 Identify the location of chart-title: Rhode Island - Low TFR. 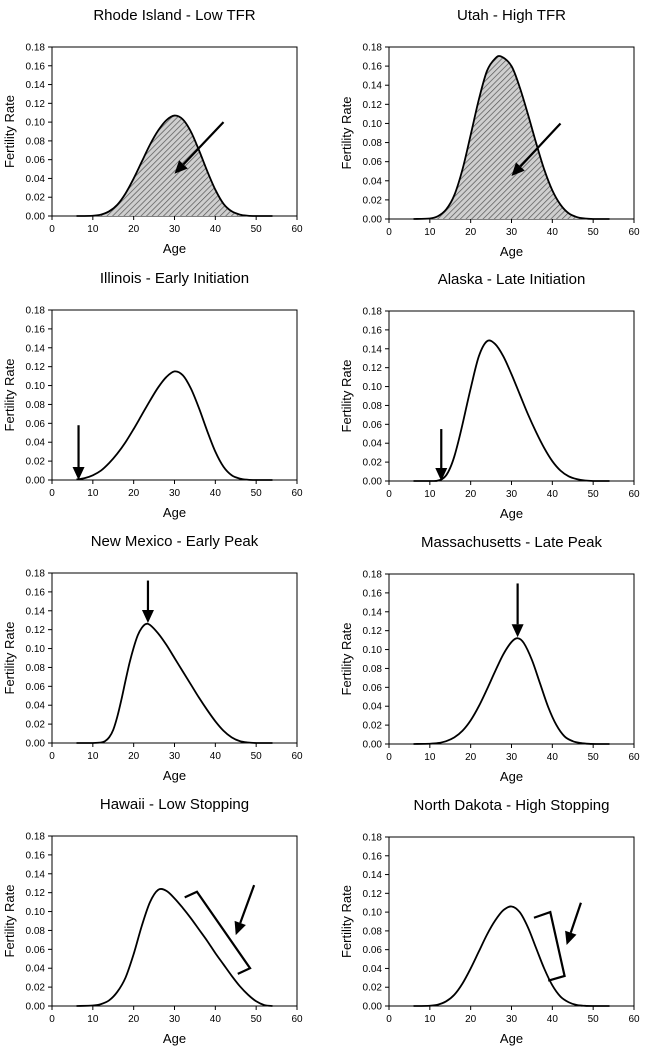
(174, 15).